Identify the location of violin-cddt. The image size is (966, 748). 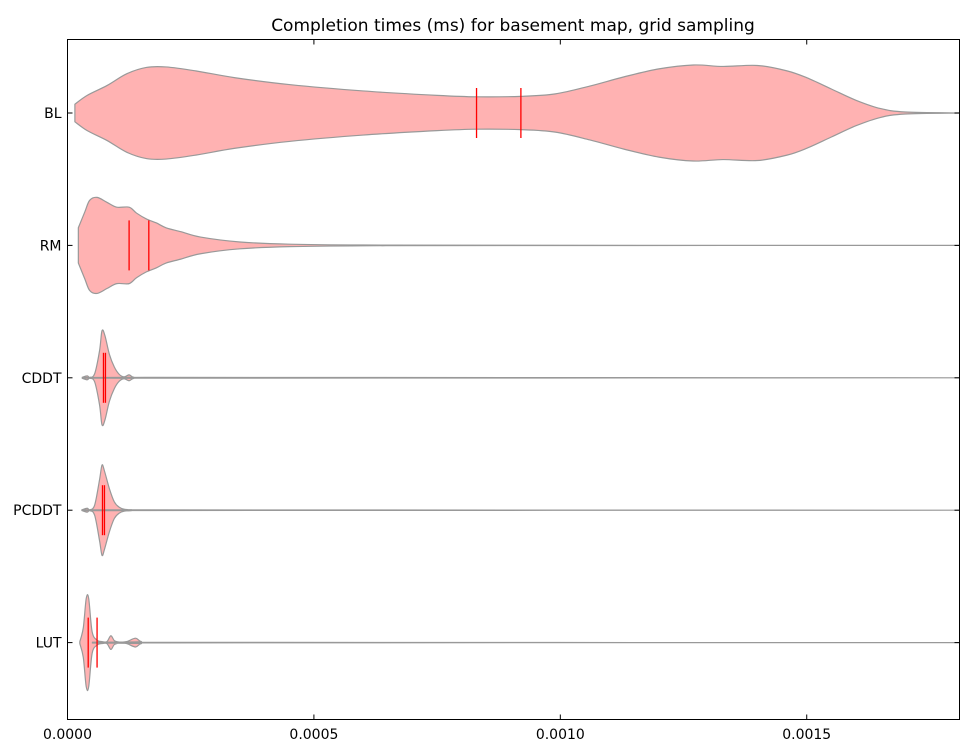
(520, 378).